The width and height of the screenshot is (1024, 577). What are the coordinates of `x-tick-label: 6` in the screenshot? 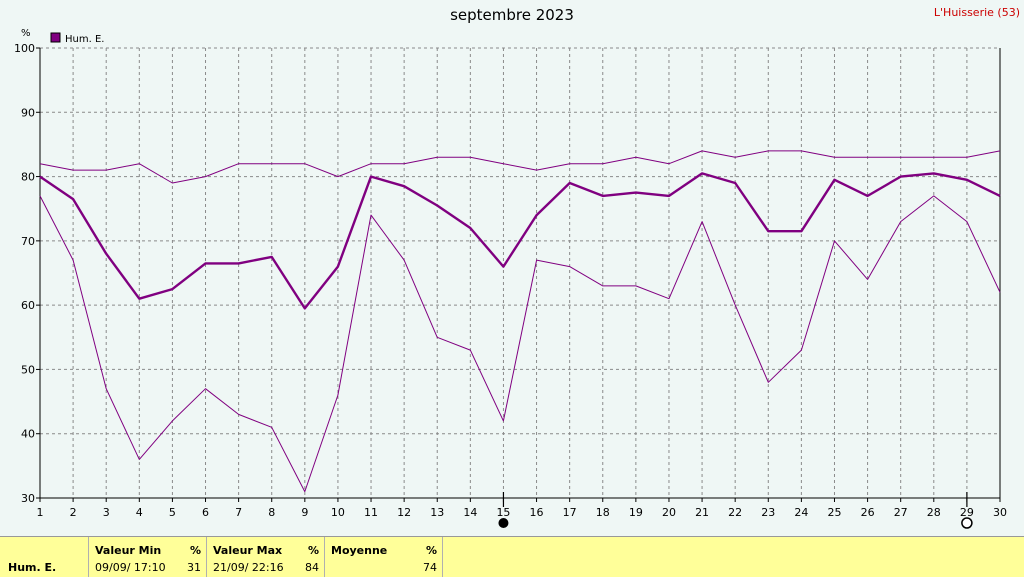 It's located at (205, 512).